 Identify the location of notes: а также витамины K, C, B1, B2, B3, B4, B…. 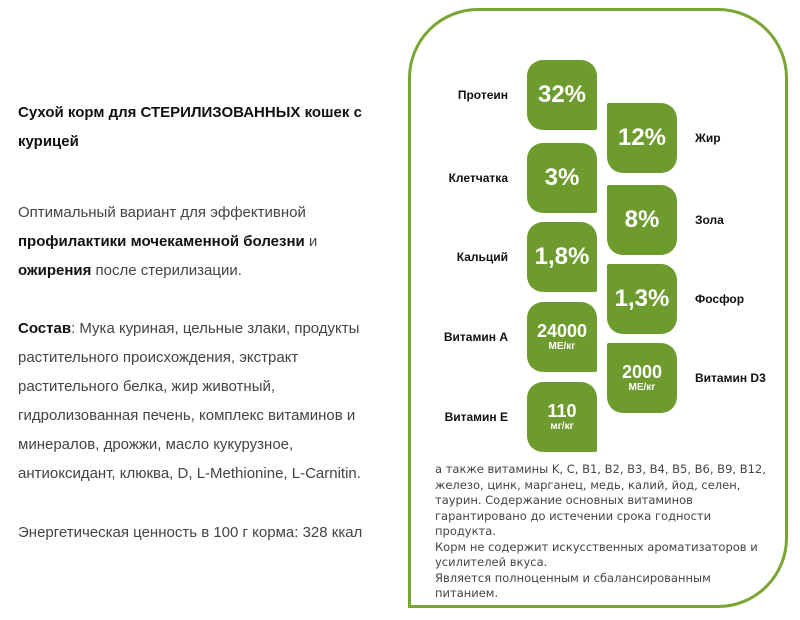
(602, 532).